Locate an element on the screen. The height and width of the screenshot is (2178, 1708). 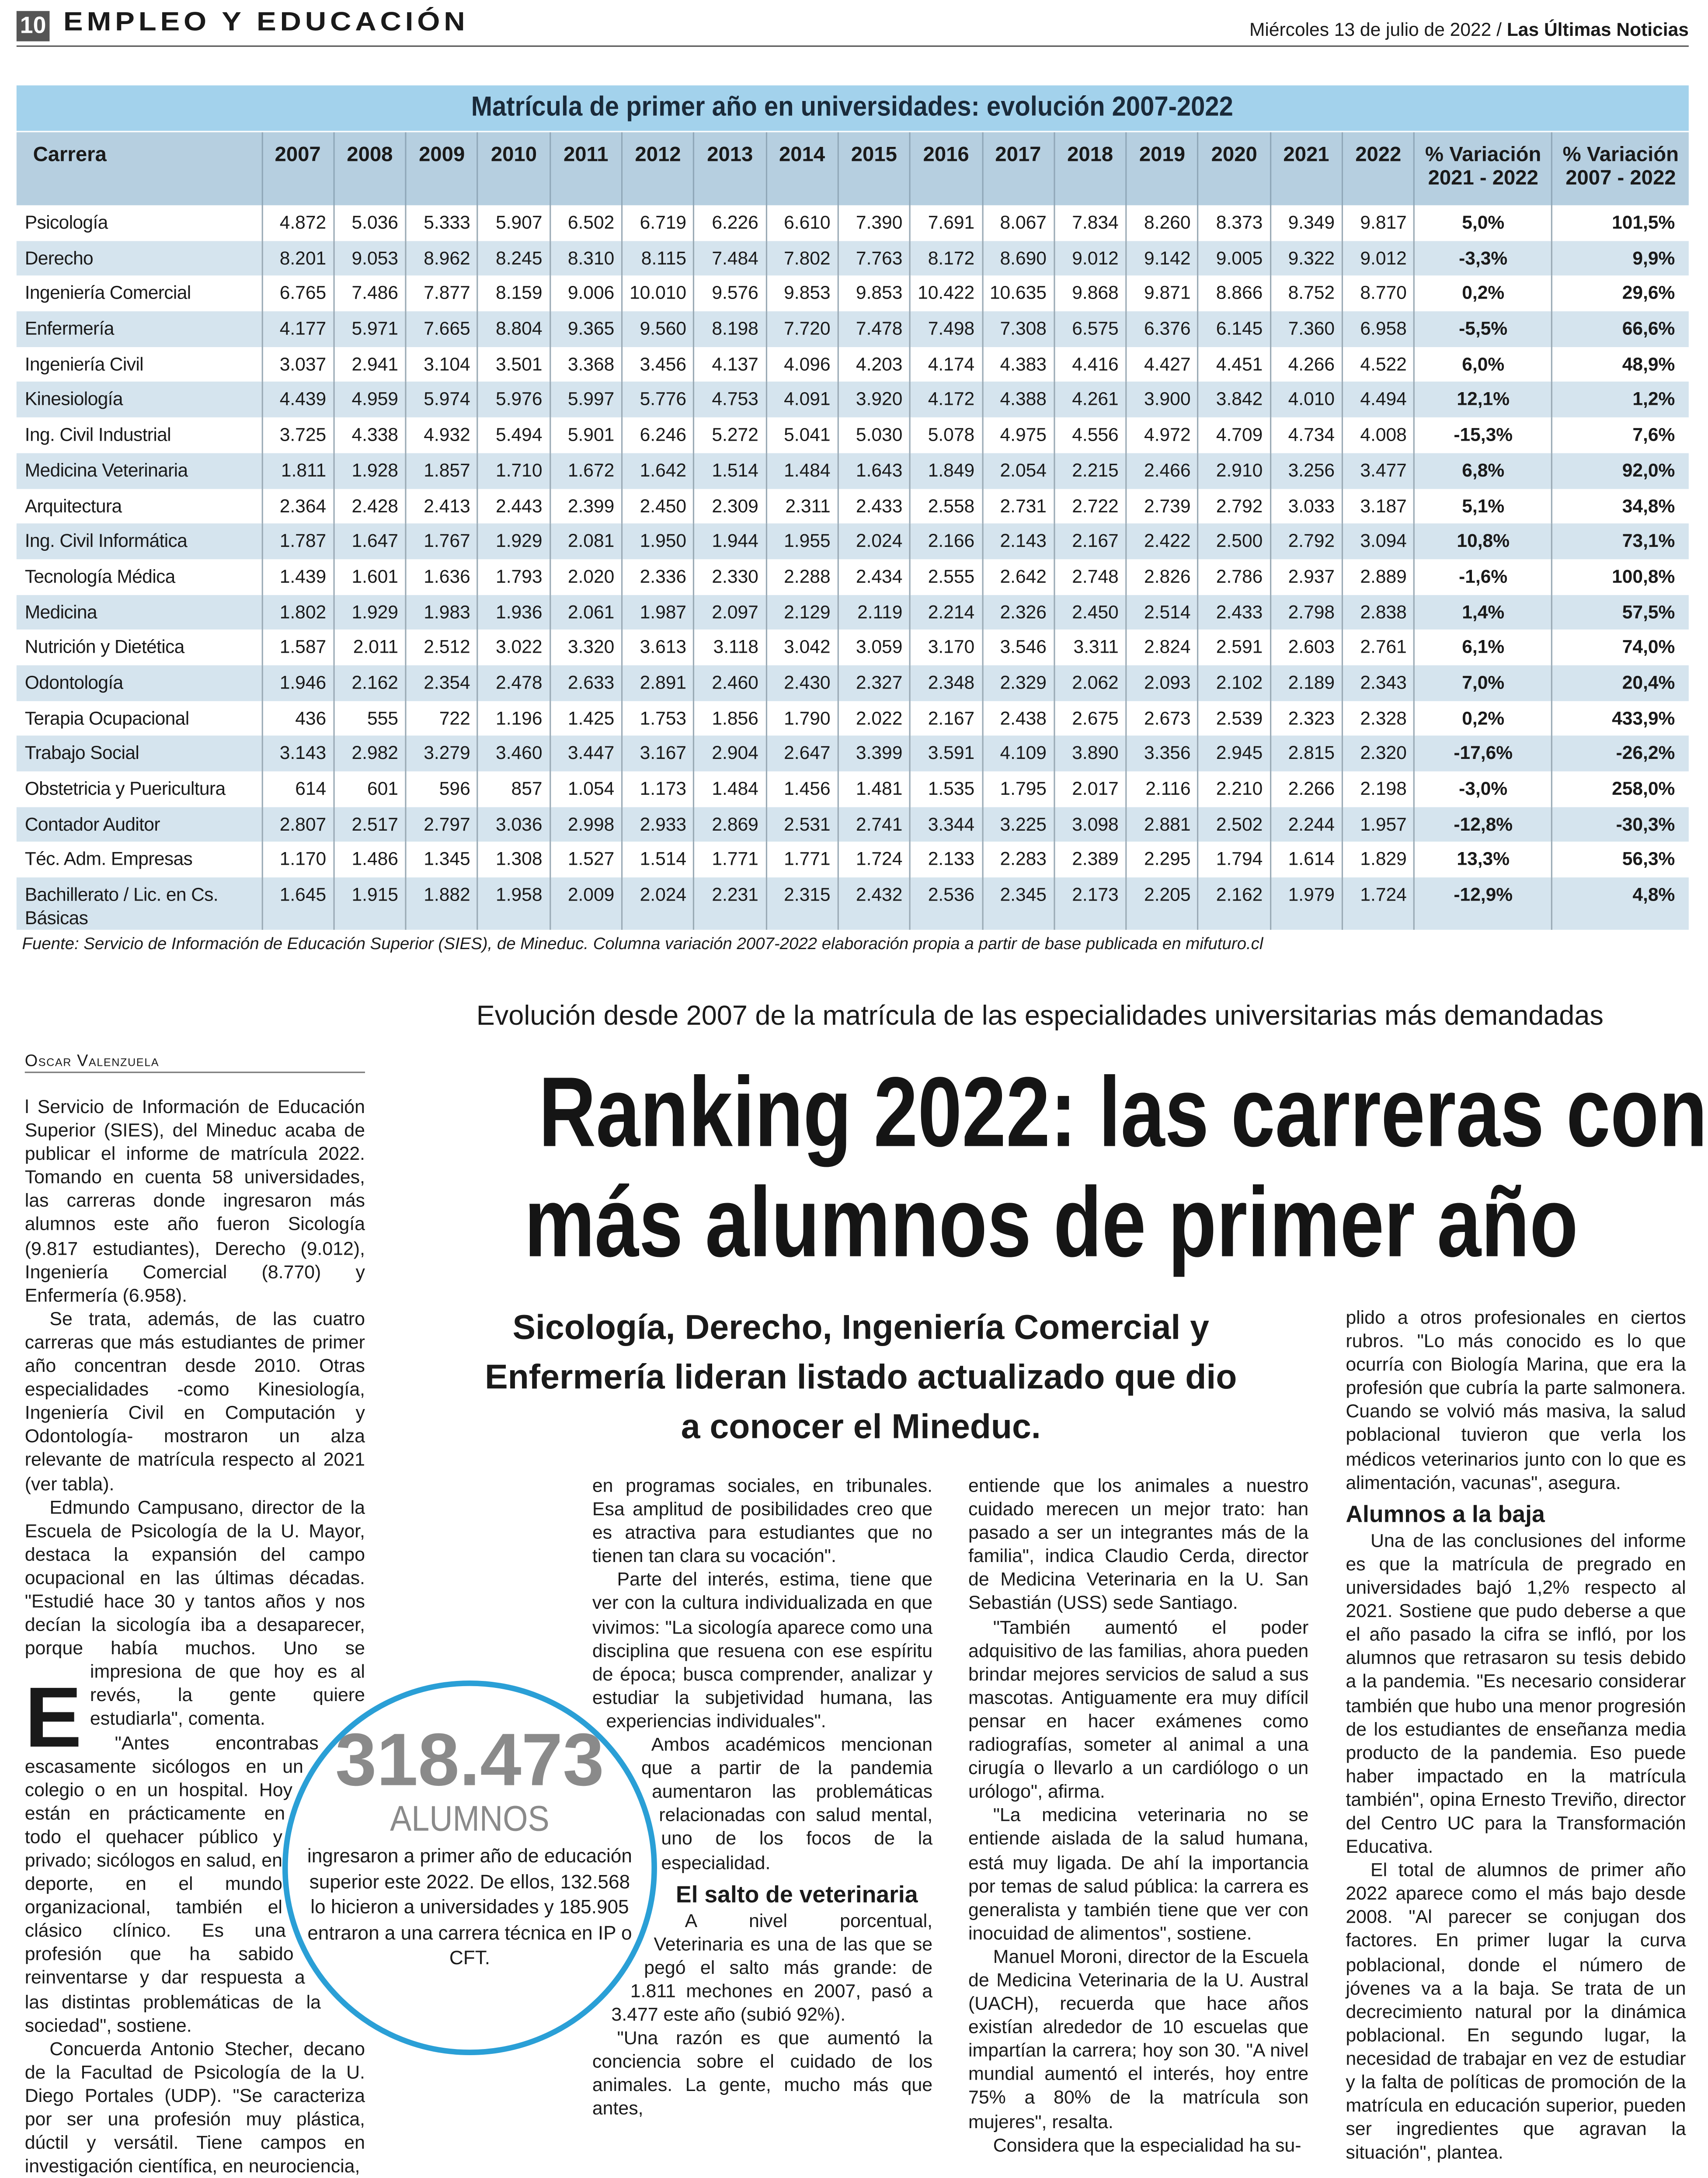
cell-carrera: Ing. Civil Industrial is located at coordinates (98, 435).